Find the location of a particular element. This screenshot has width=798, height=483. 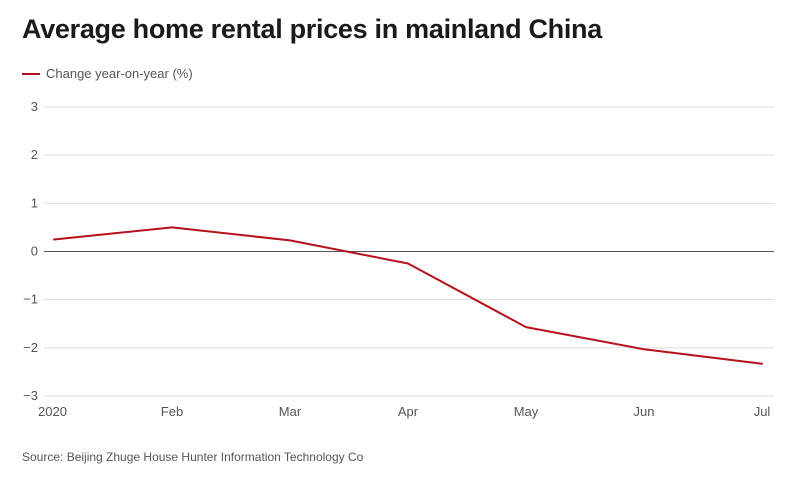

x-tick-label: Feb is located at coordinates (172, 411).